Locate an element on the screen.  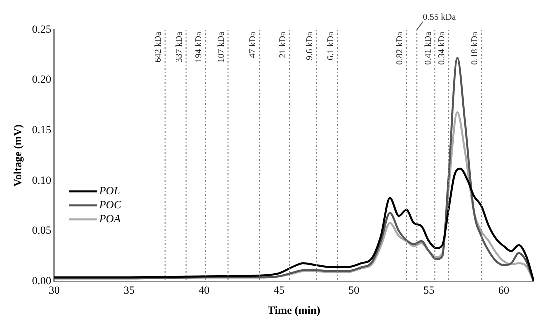
ref-line-label: 6.1 kDa is located at coordinates (331, 46).